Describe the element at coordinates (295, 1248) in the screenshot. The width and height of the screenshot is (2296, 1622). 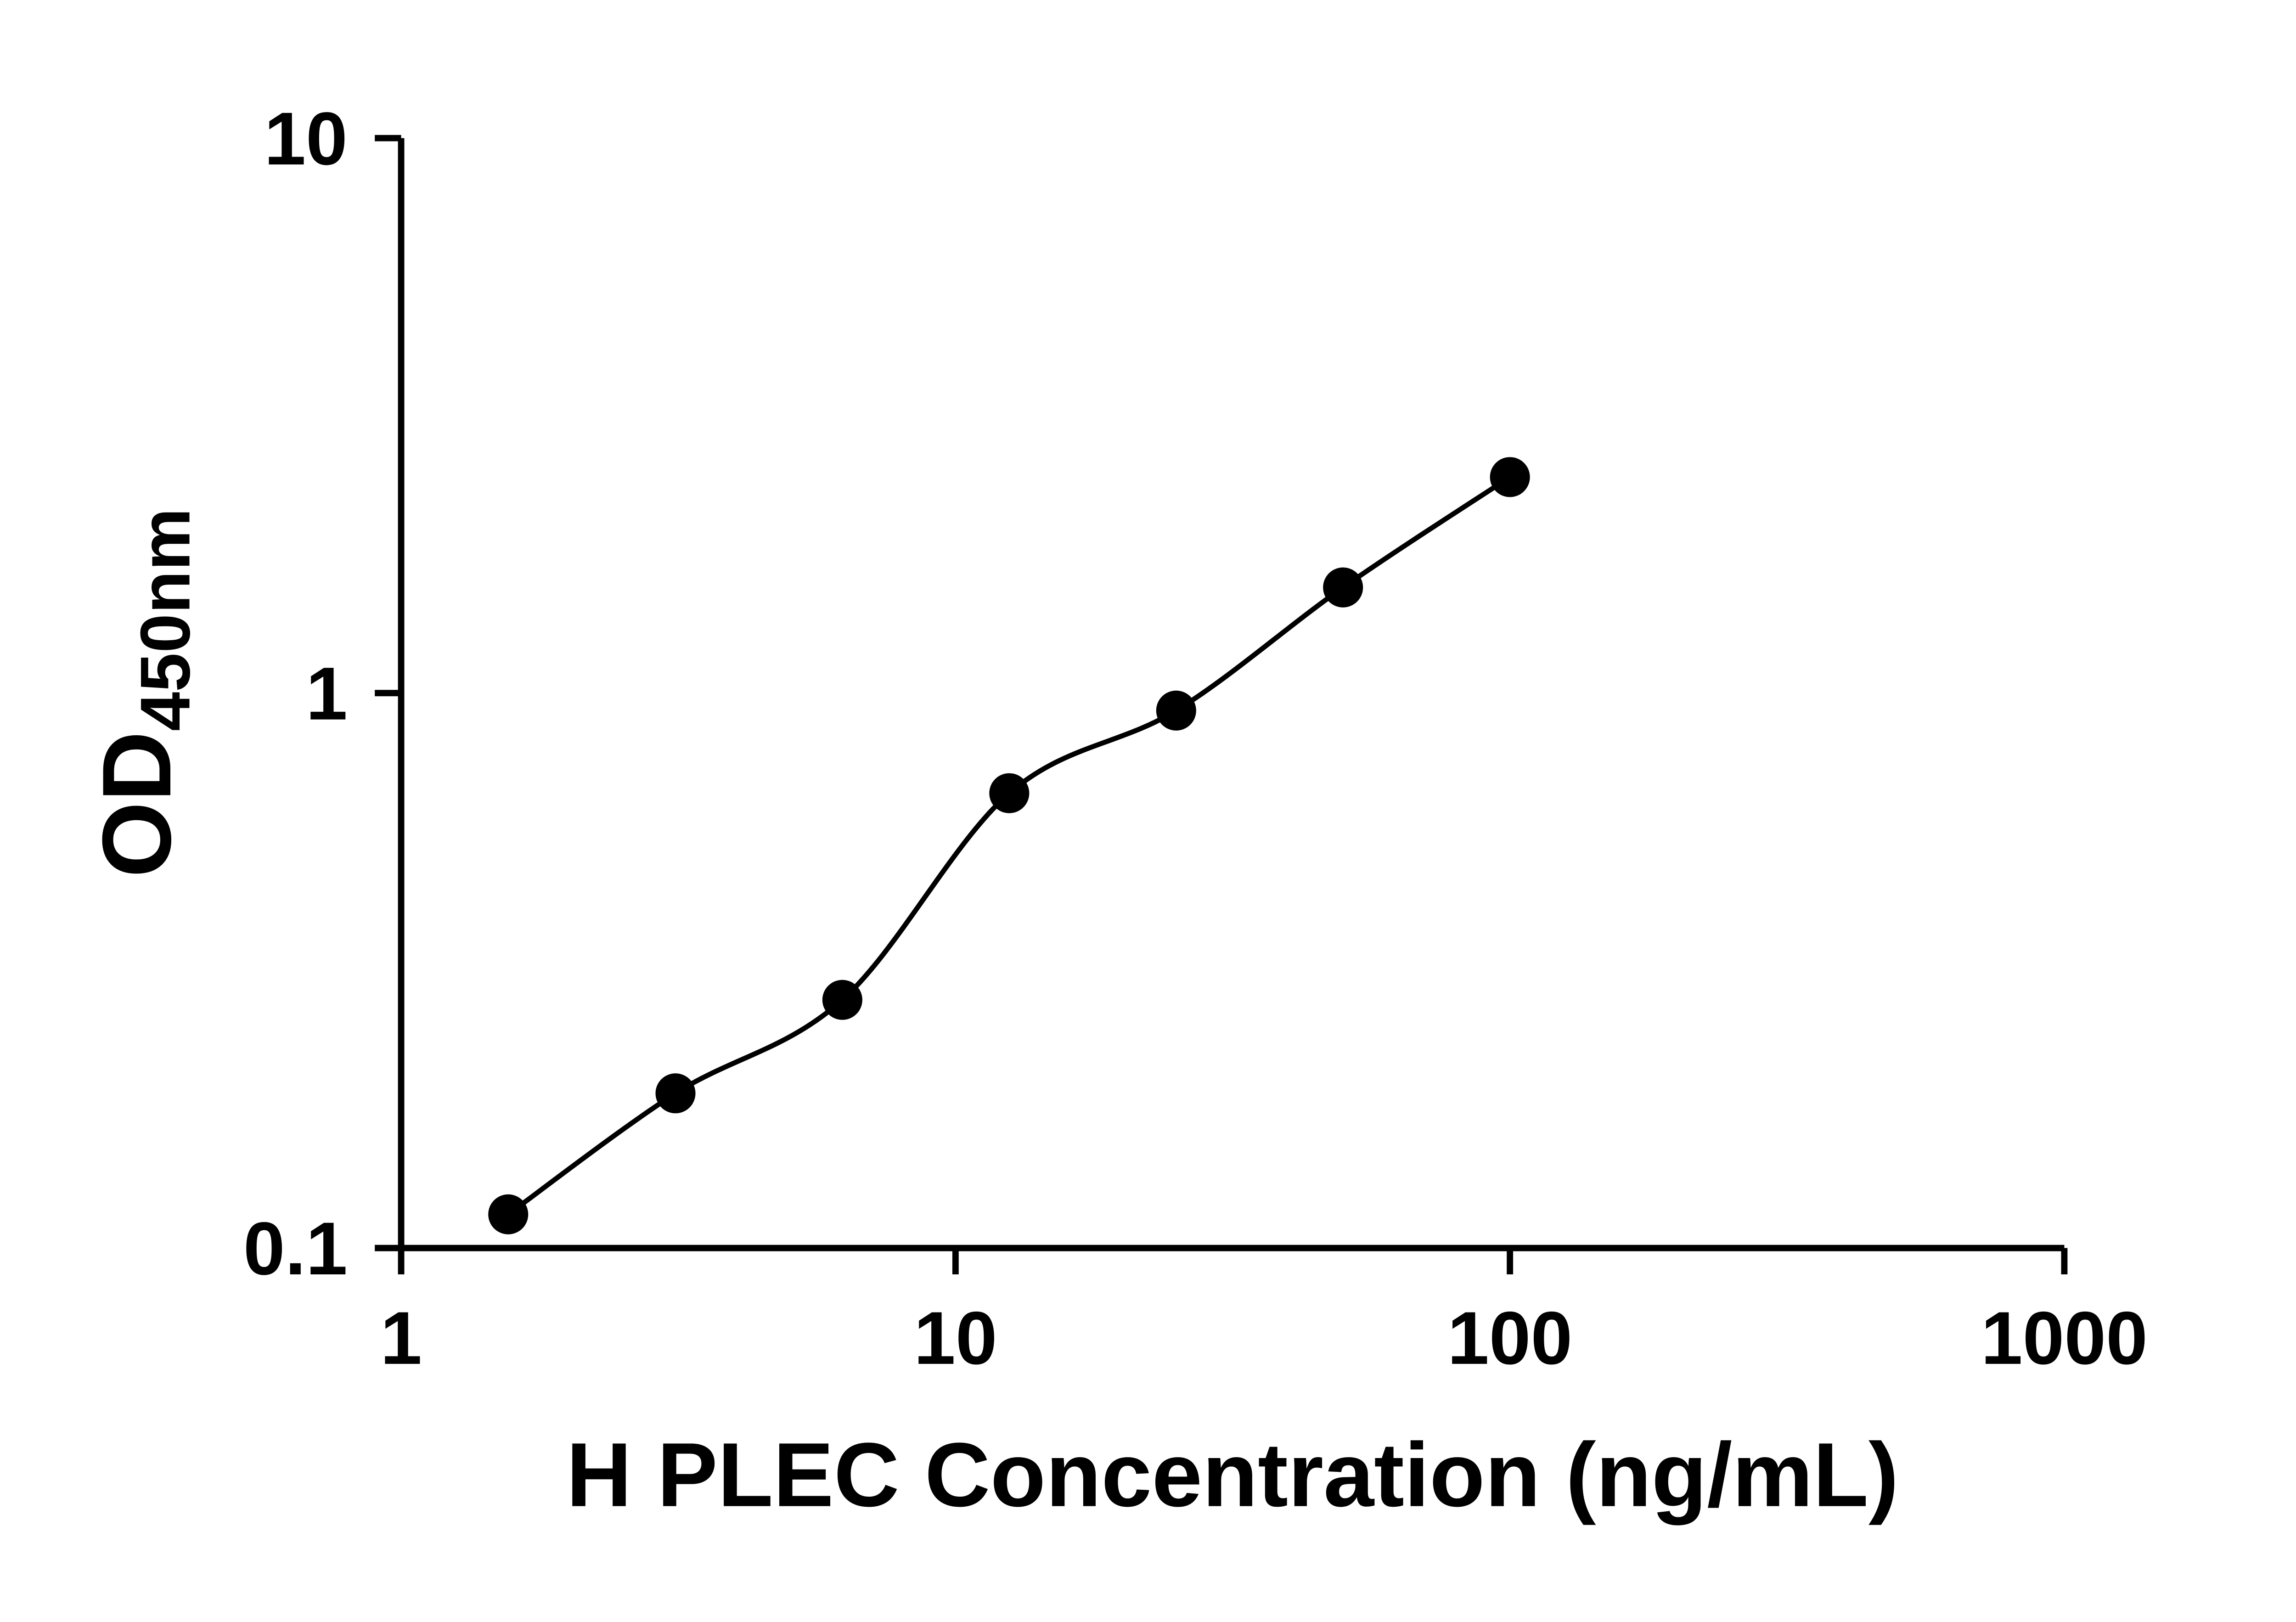
I see `y-axis-tick-label: 0.1` at that location.